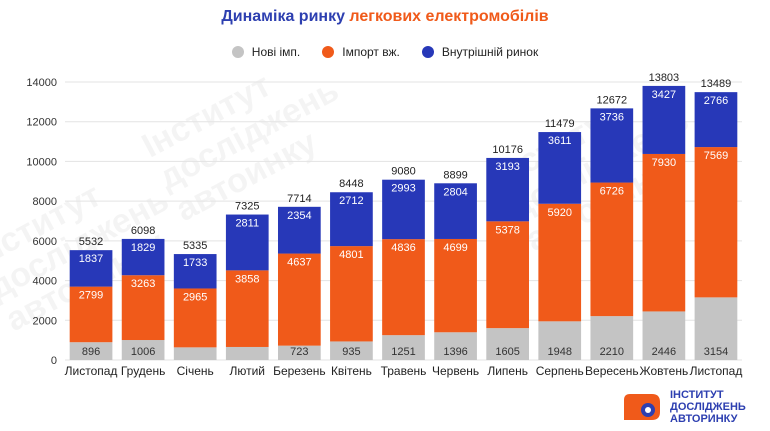  Describe the element at coordinates (351, 184) in the screenshot. I see `total-label: 8448` at that location.